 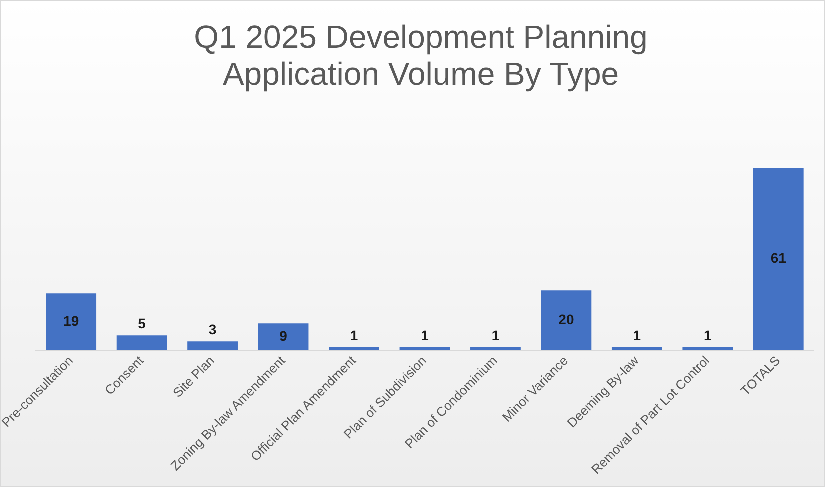 I want to click on data-label: 9, so click(x=284, y=336).